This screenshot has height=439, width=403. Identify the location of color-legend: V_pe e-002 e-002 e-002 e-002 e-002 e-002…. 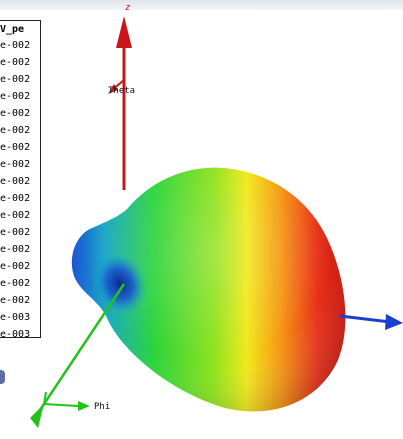
(20, 179).